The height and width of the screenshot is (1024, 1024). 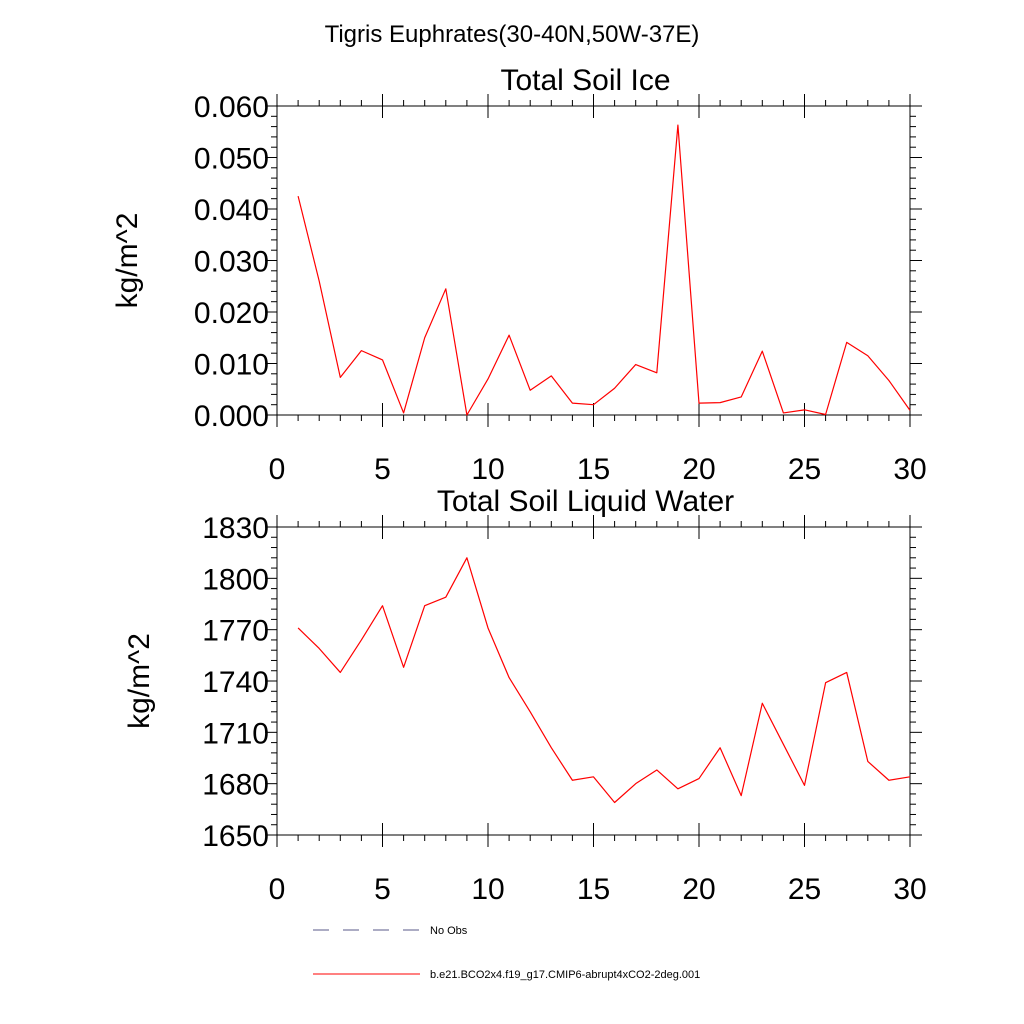 I want to click on y-tick-label: 0.050, so click(x=231, y=159).